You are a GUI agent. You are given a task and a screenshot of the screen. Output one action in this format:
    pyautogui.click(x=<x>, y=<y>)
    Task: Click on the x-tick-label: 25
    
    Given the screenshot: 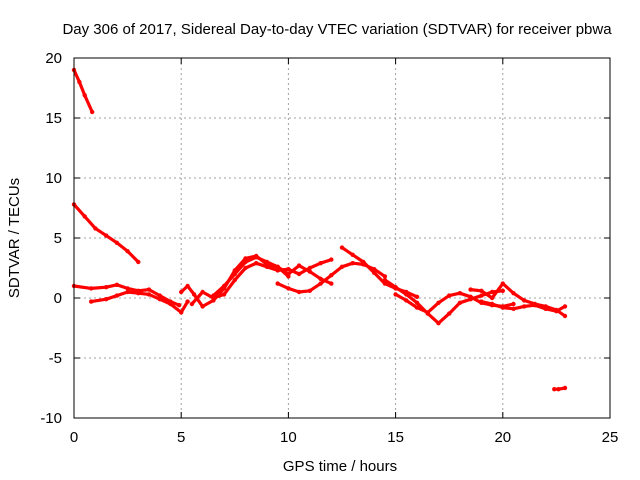 What is the action you would take?
    pyautogui.click(x=610, y=437)
    